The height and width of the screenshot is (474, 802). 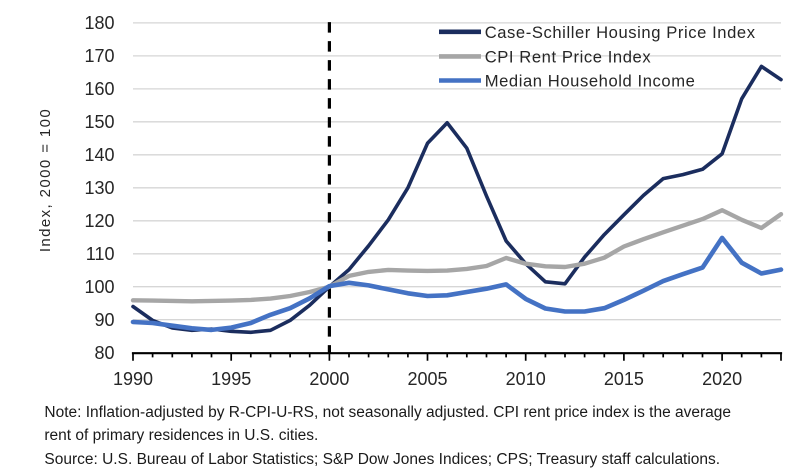 I want to click on svg-text: 2005, so click(x=427, y=379).